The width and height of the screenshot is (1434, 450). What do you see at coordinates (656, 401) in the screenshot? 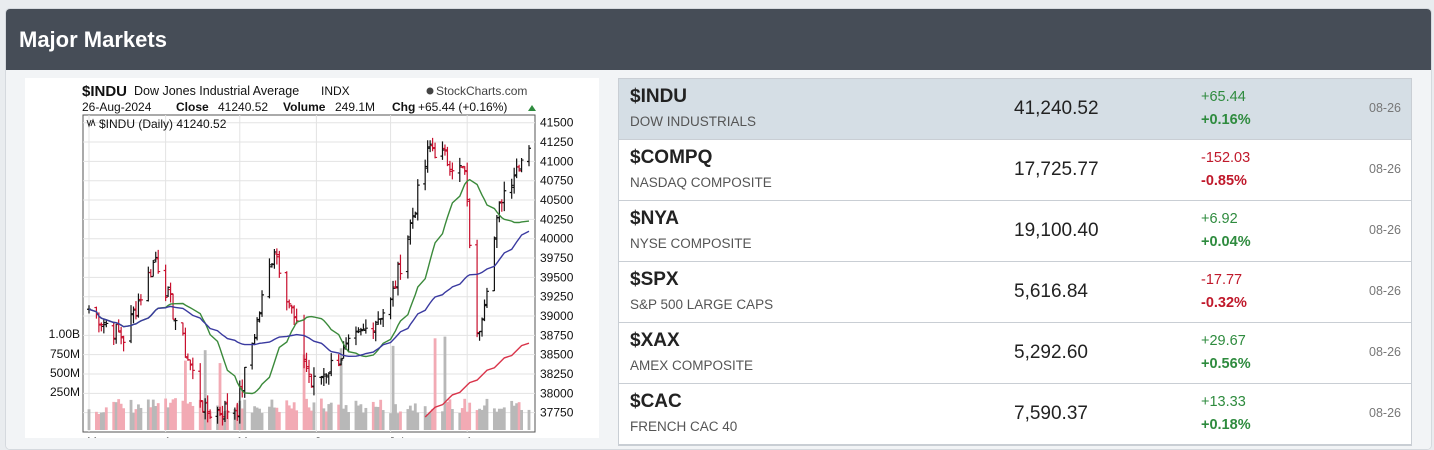
I see `market-symbol: $CAC` at bounding box center [656, 401].